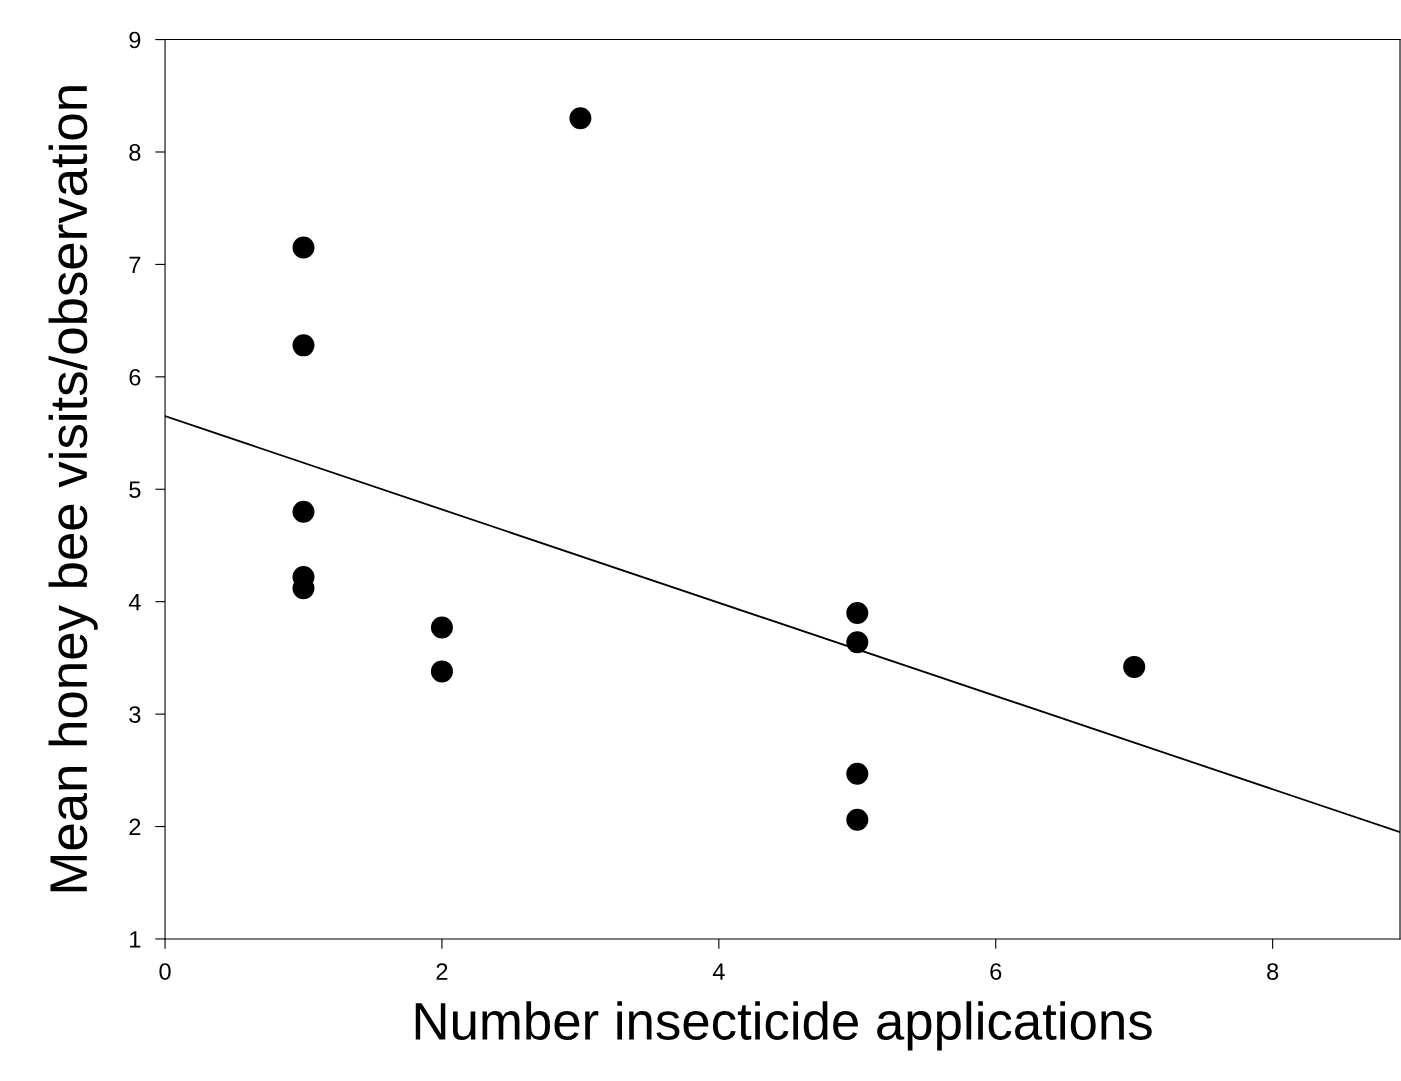  I want to click on y-tick-label: 5, so click(135, 490).